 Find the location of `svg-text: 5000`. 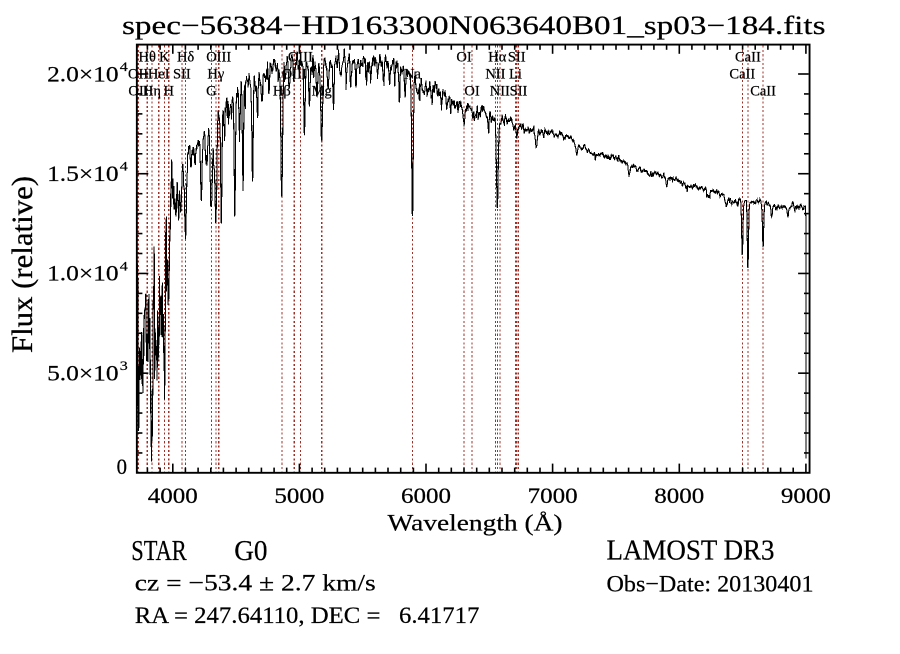

svg-text: 5000 is located at coordinates (299, 495).